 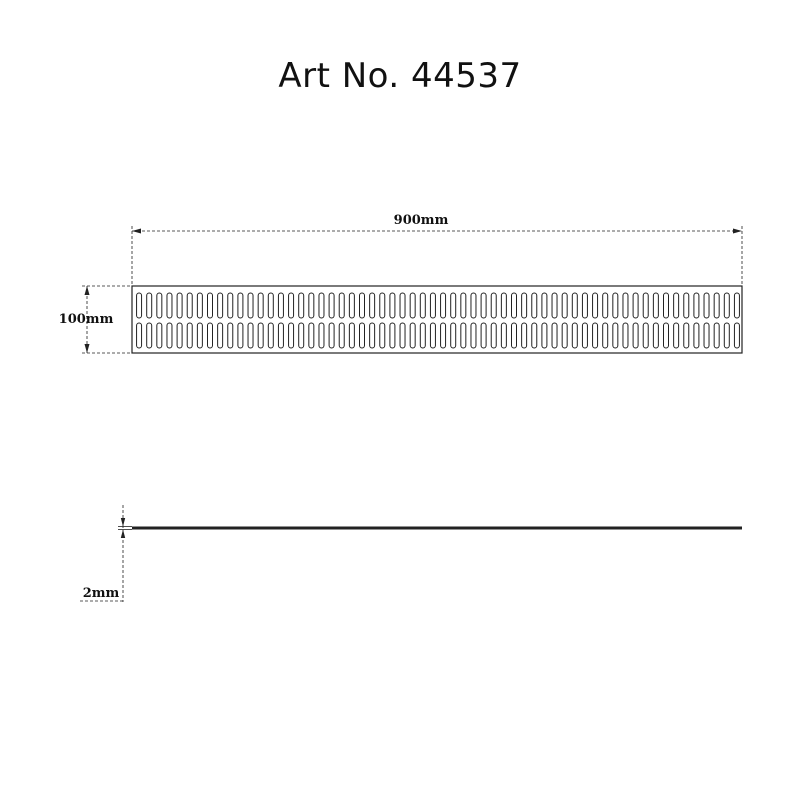 What do you see at coordinates (400, 76) in the screenshot?
I see `page-title: Art No. 44537` at bounding box center [400, 76].